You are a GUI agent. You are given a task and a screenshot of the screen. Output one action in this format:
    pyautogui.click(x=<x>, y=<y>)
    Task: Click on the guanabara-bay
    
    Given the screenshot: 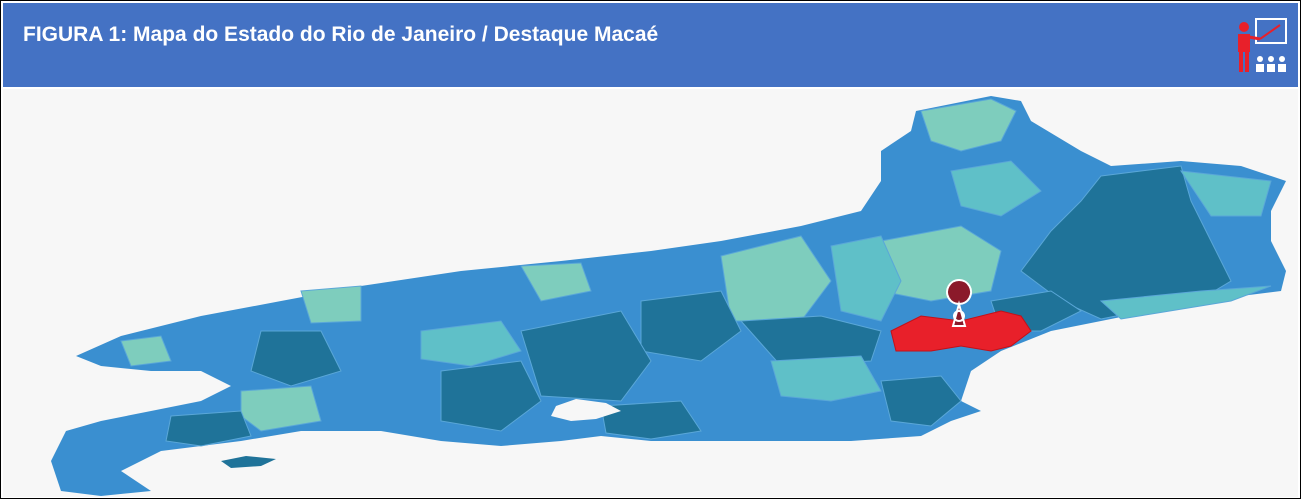 What is the action you would take?
    pyautogui.click(x=586, y=410)
    